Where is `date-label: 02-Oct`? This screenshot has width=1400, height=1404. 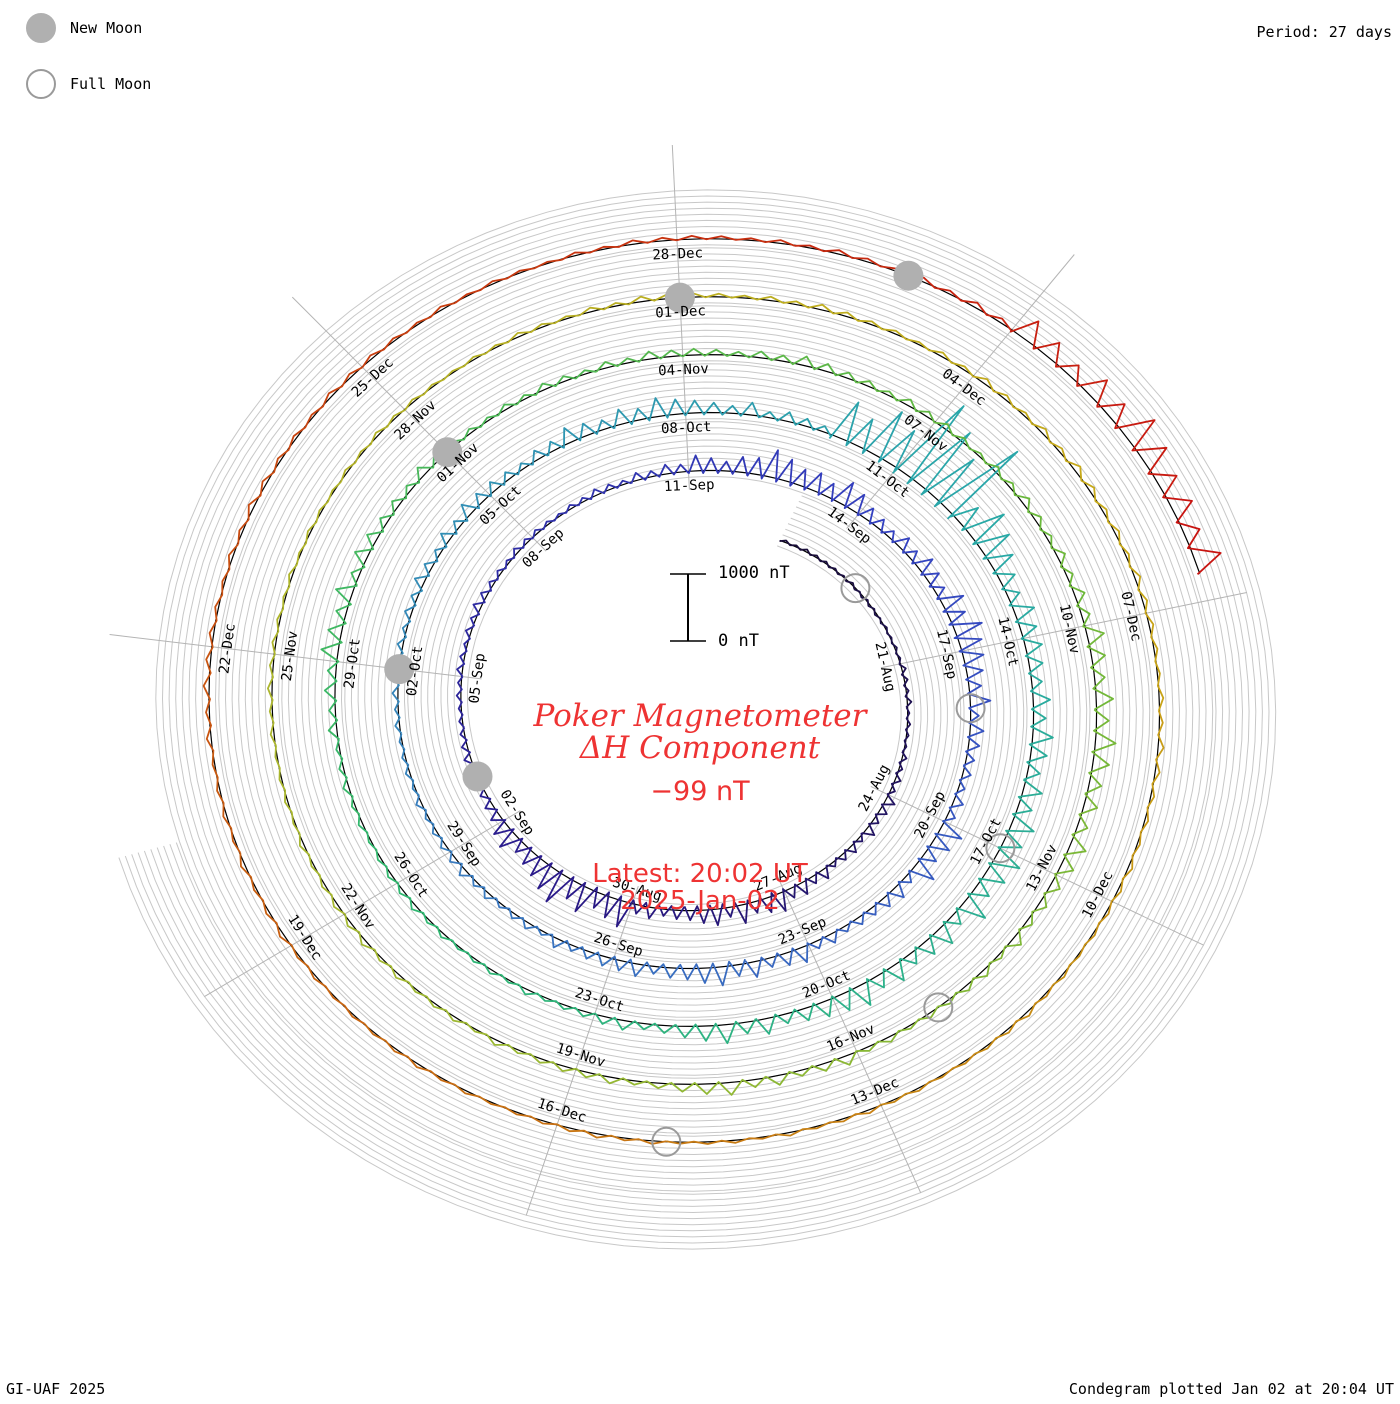 date-label: 02-Oct is located at coordinates (415, 671).